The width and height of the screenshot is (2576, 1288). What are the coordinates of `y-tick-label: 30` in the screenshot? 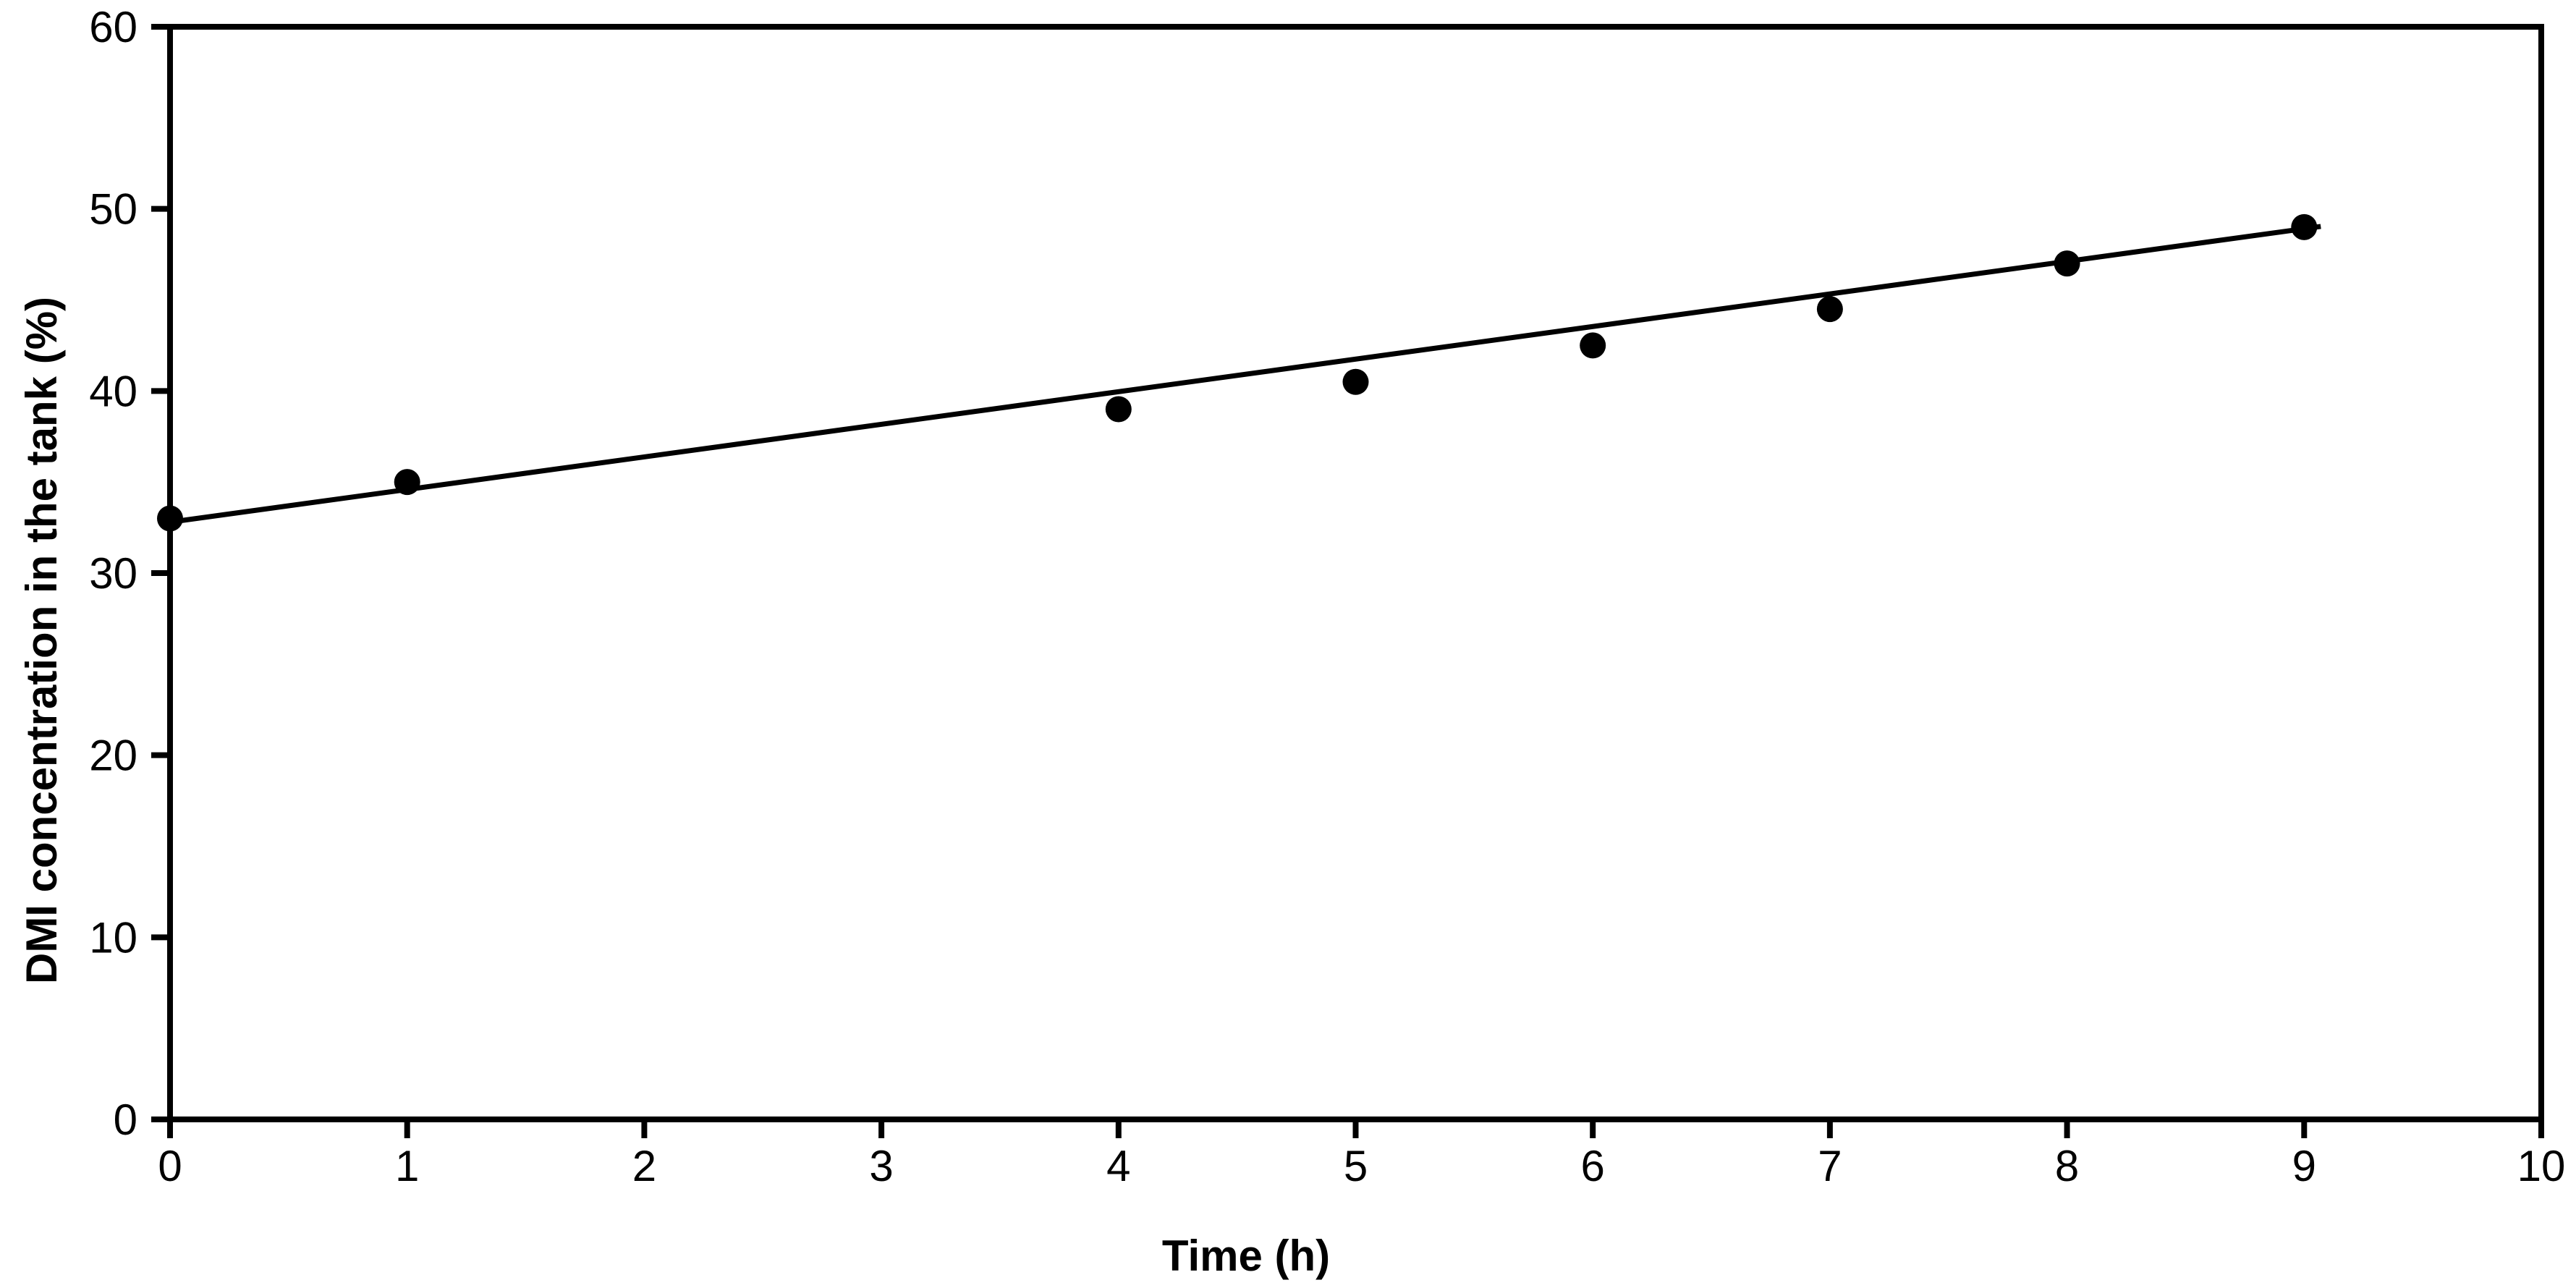 It's located at (113, 573).